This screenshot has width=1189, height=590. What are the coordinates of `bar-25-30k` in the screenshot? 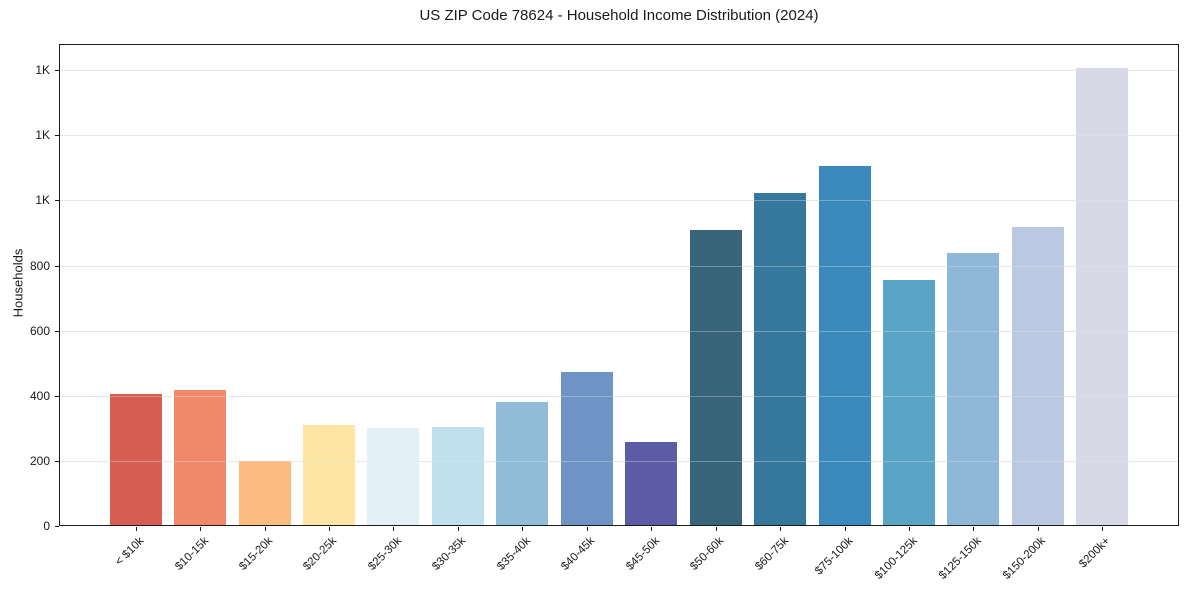 It's located at (393, 477).